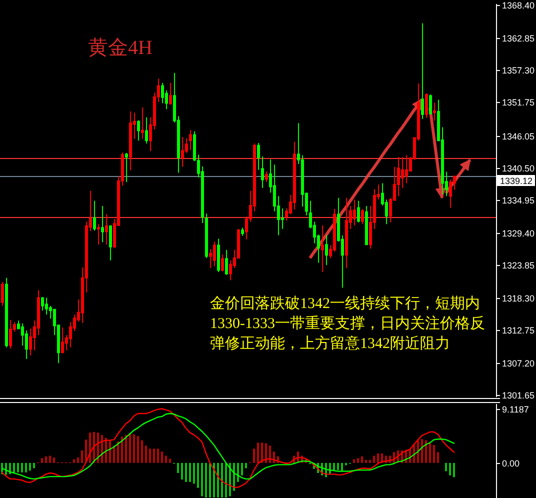 This screenshot has height=498, width=536. What do you see at coordinates (518, 201) in the screenshot?
I see `y-tick-label: 1334.95` at bounding box center [518, 201].